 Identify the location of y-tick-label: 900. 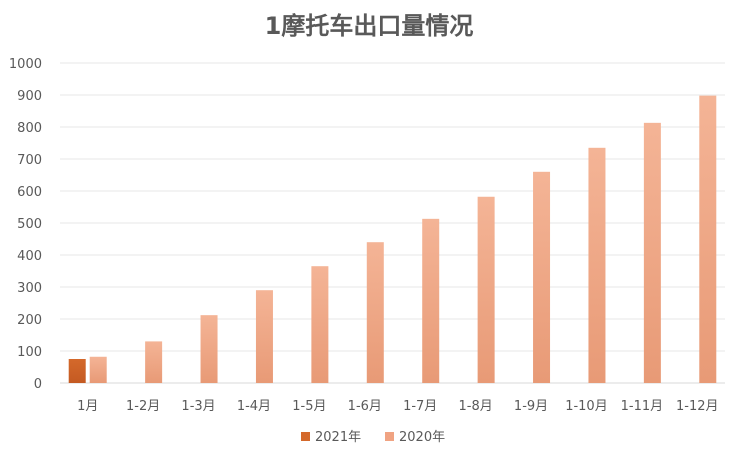
(29, 96).